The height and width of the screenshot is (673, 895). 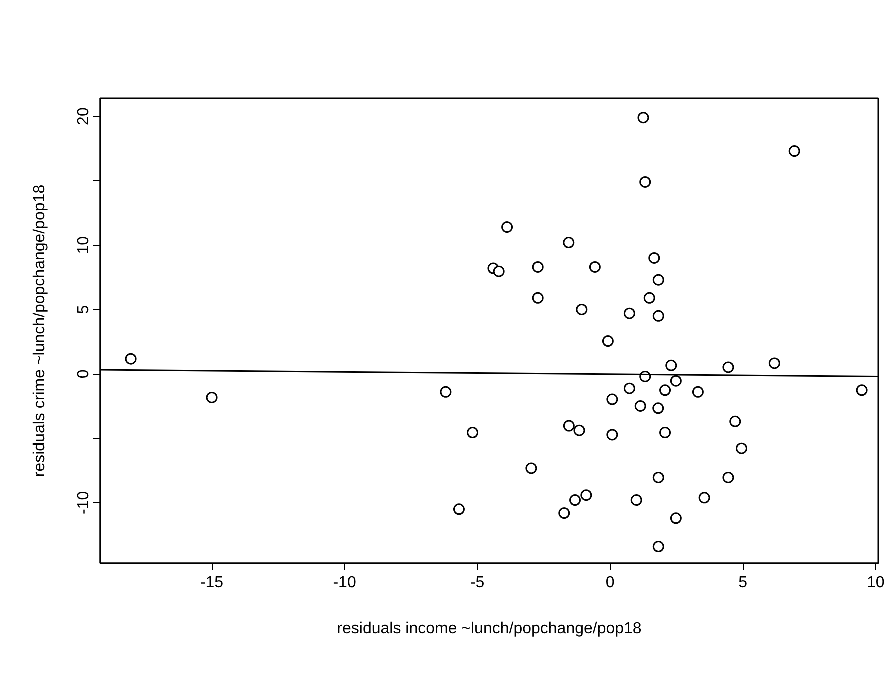 I want to click on x-tick-label: 0, so click(x=610, y=583).